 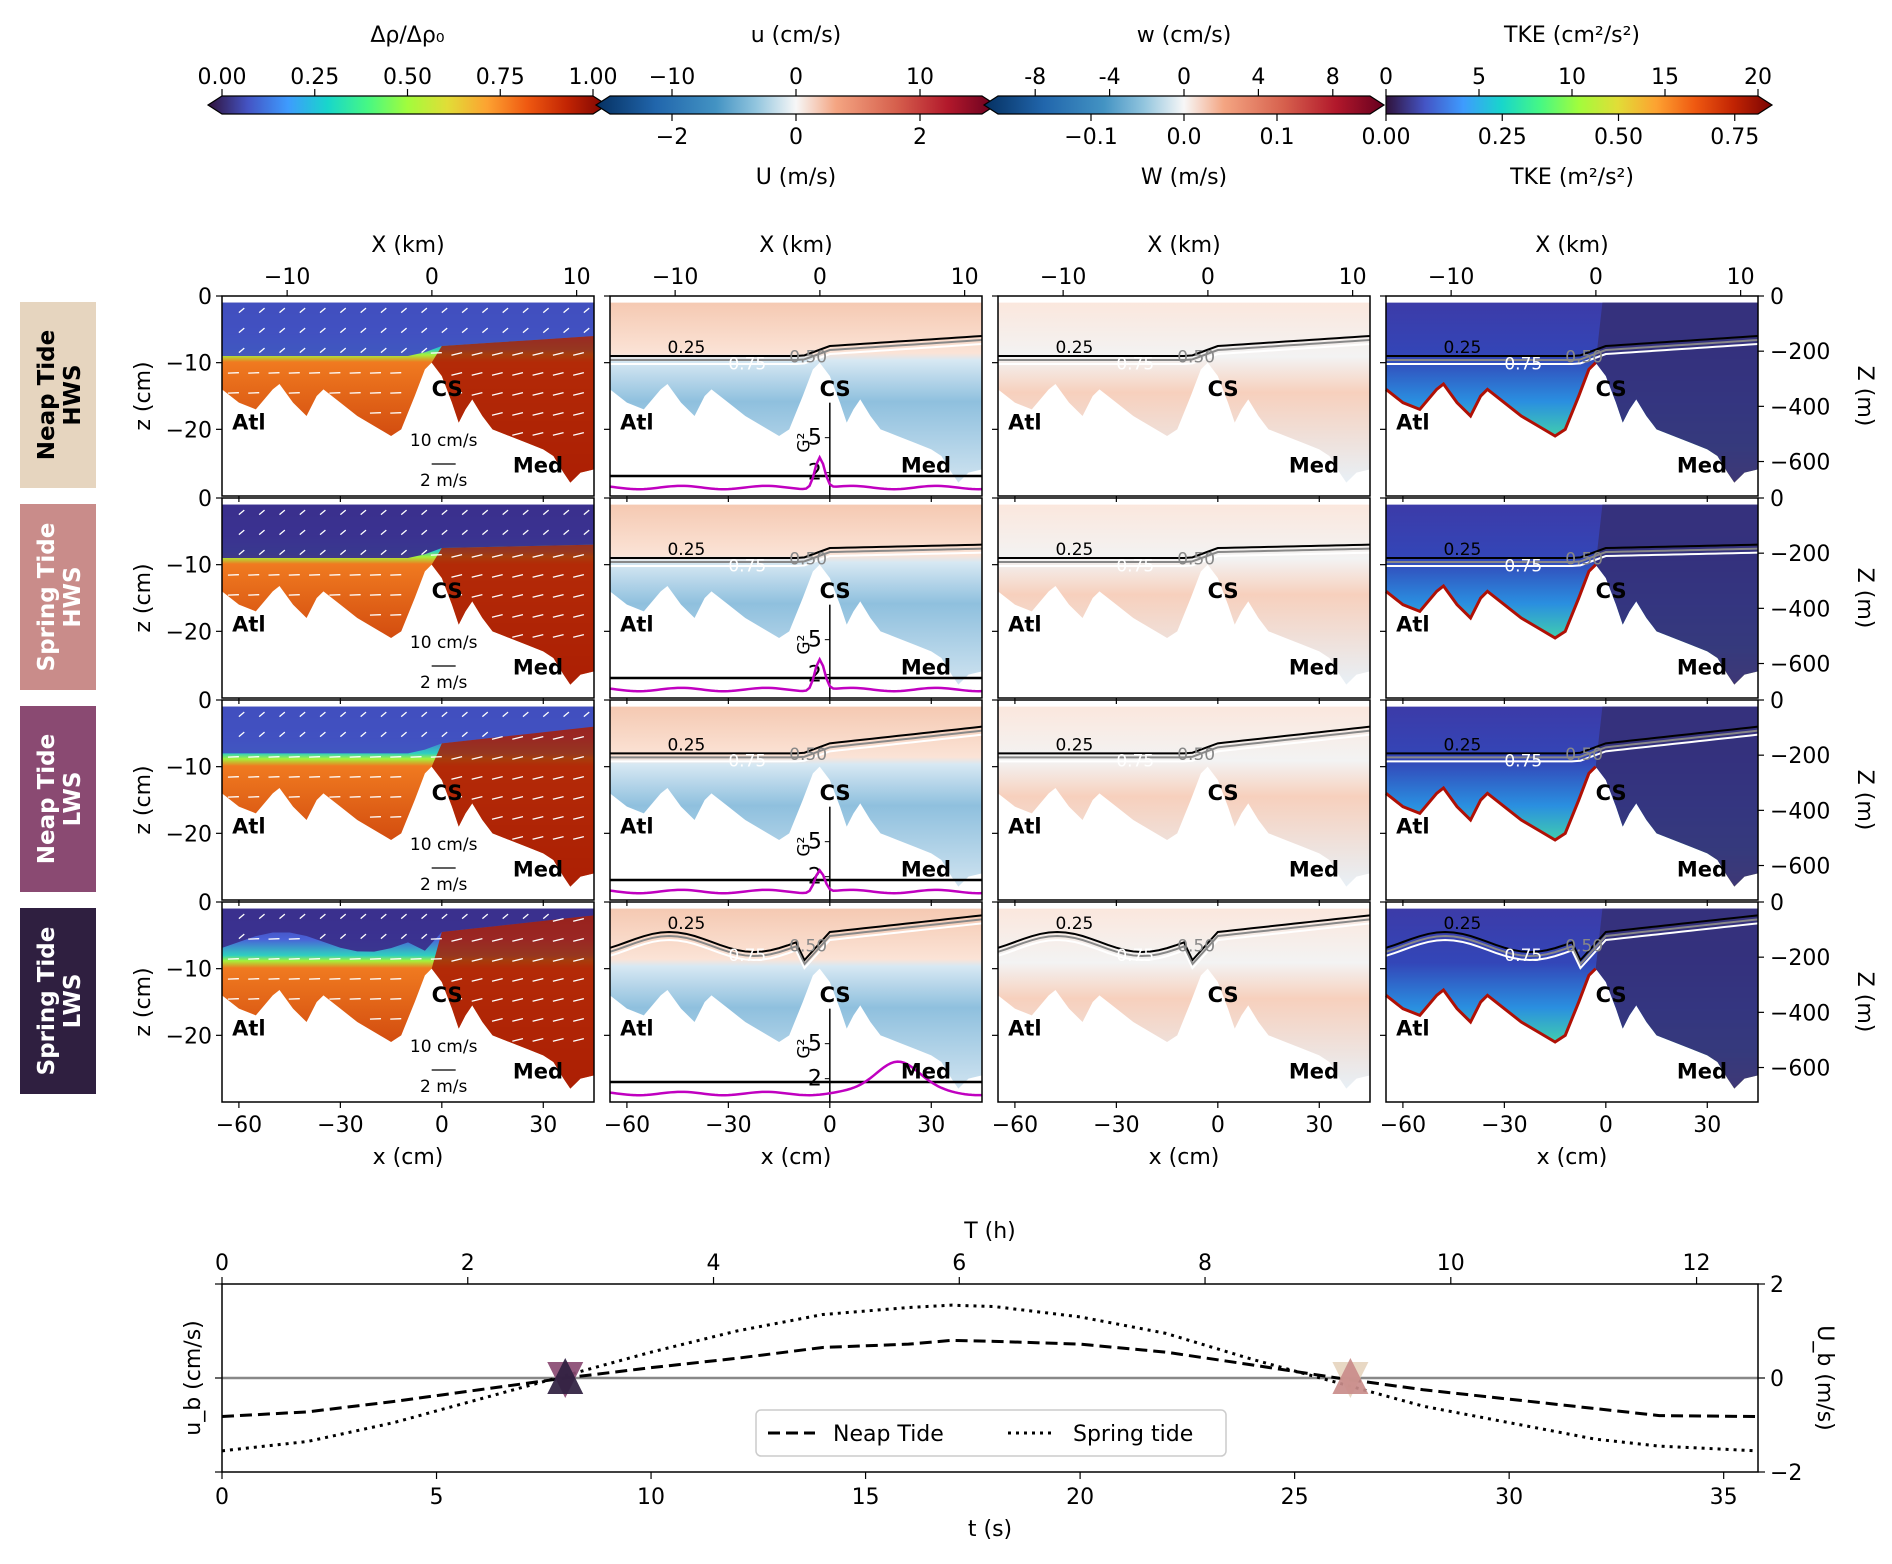 I want to click on x-axis-label: x (cm), so click(x=408, y=1157).